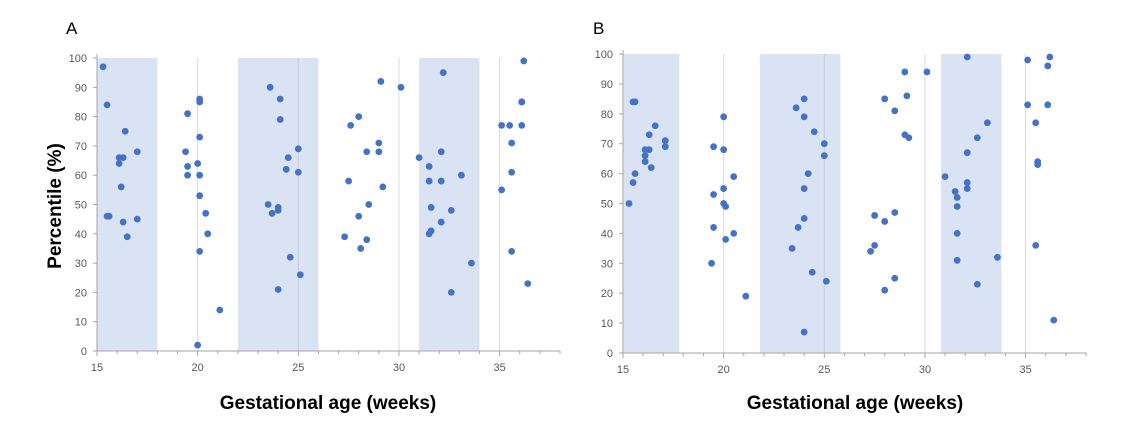 This screenshot has width=1148, height=438. I want to click on panel-b-ytick-label-40: 40, so click(607, 234).